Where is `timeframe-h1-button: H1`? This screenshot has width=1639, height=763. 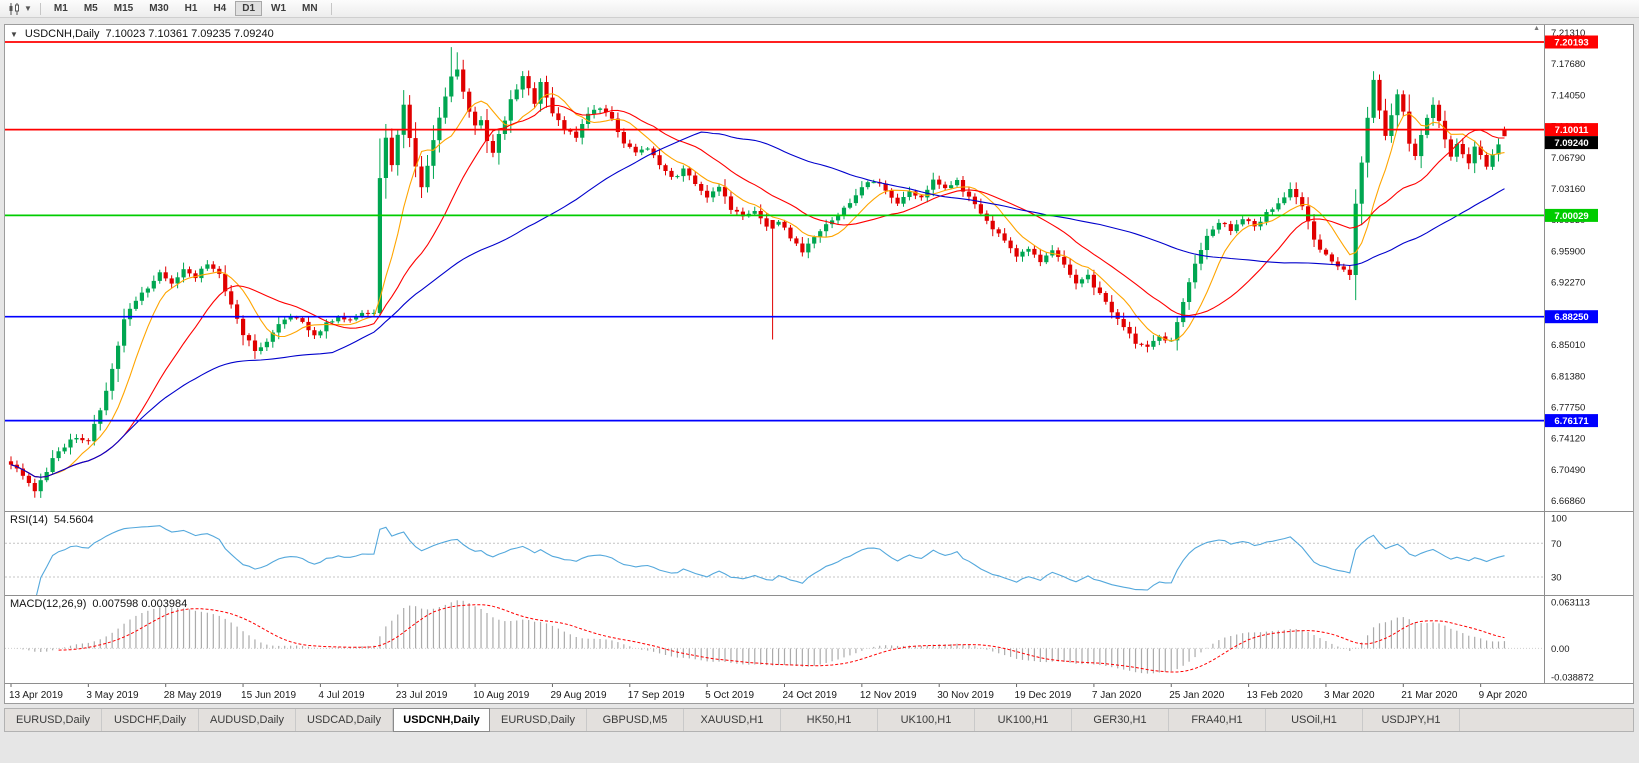 timeframe-h1-button: H1 is located at coordinates (191, 8).